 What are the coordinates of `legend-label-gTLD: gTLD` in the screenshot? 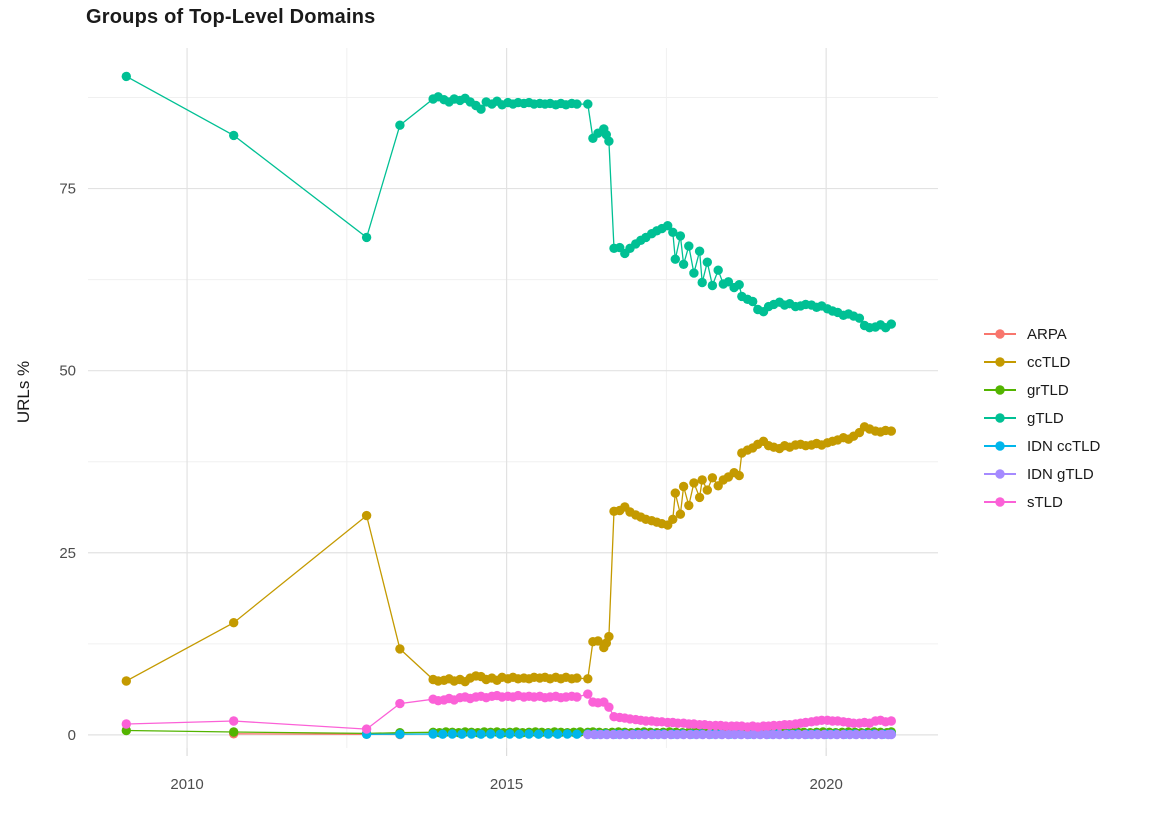 It's located at (1045, 418).